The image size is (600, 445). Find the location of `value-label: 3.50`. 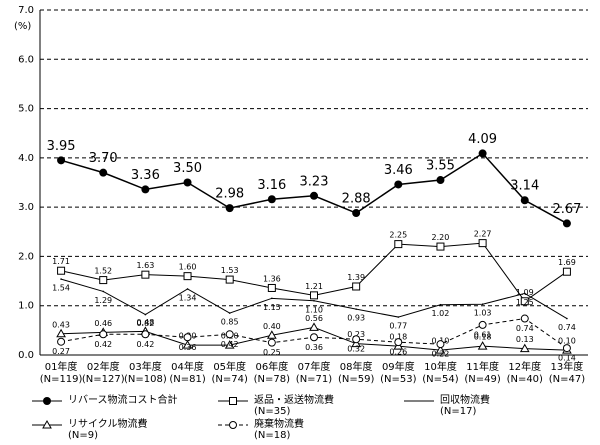

value-label: 3.50 is located at coordinates (187, 168).